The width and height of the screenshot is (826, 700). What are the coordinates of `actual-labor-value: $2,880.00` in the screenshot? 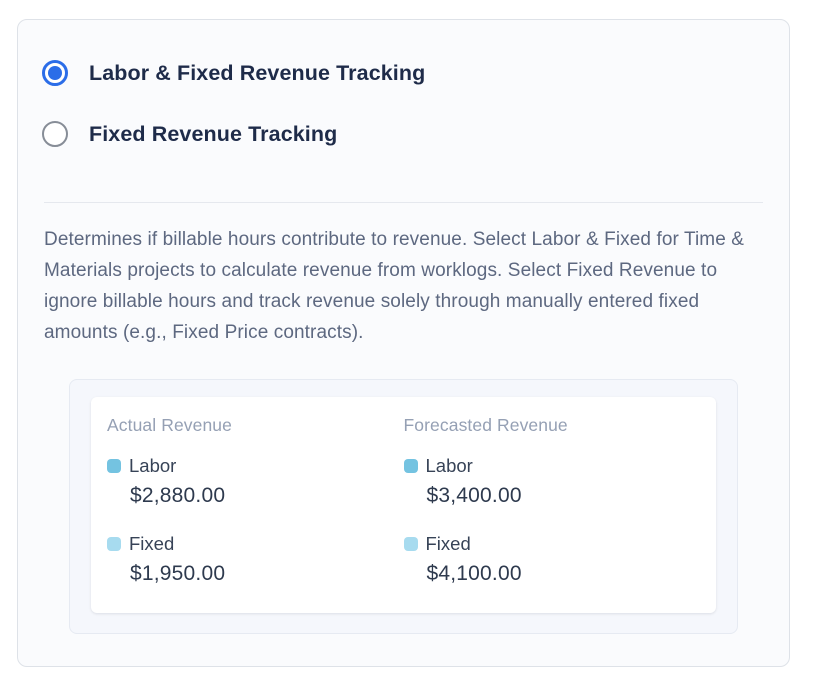 It's located at (178, 495).